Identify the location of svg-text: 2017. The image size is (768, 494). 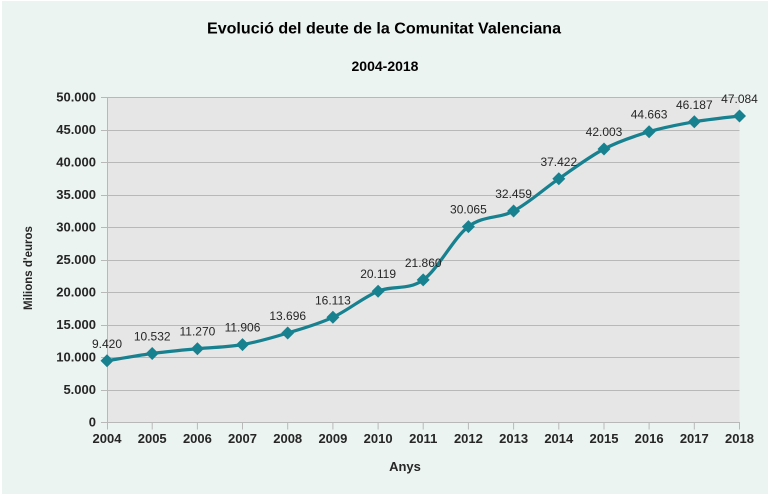
(694, 438).